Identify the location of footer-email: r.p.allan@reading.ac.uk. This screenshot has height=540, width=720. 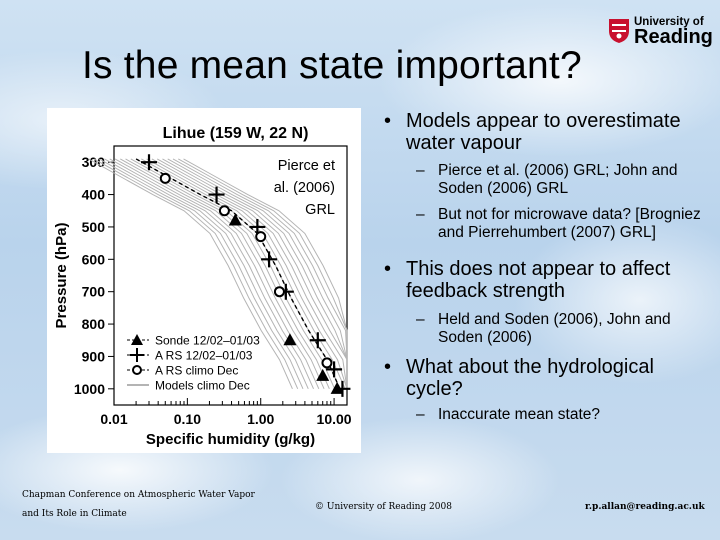
(645, 507).